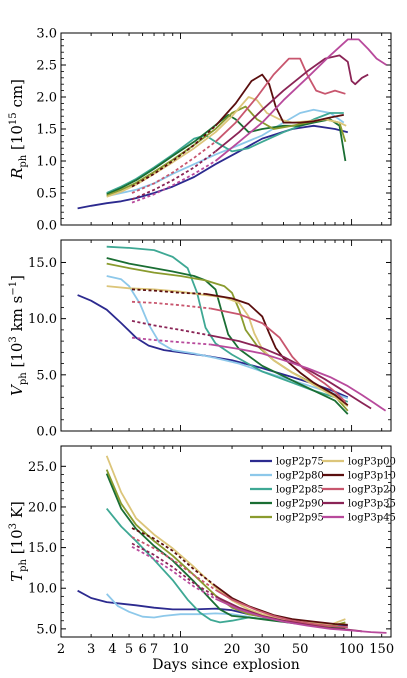 This screenshot has height=678, width=407. I want to click on legend-label-logP2p95: logP2p95, so click(300, 518).